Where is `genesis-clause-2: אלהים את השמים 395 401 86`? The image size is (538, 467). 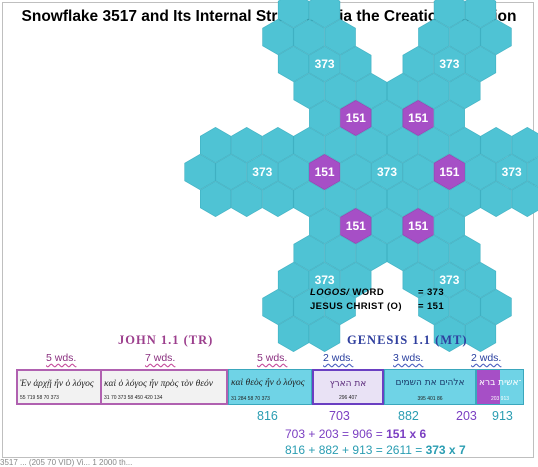 genesis-clause-2: אלהים את השמים 395 401 86 is located at coordinates (430, 387).